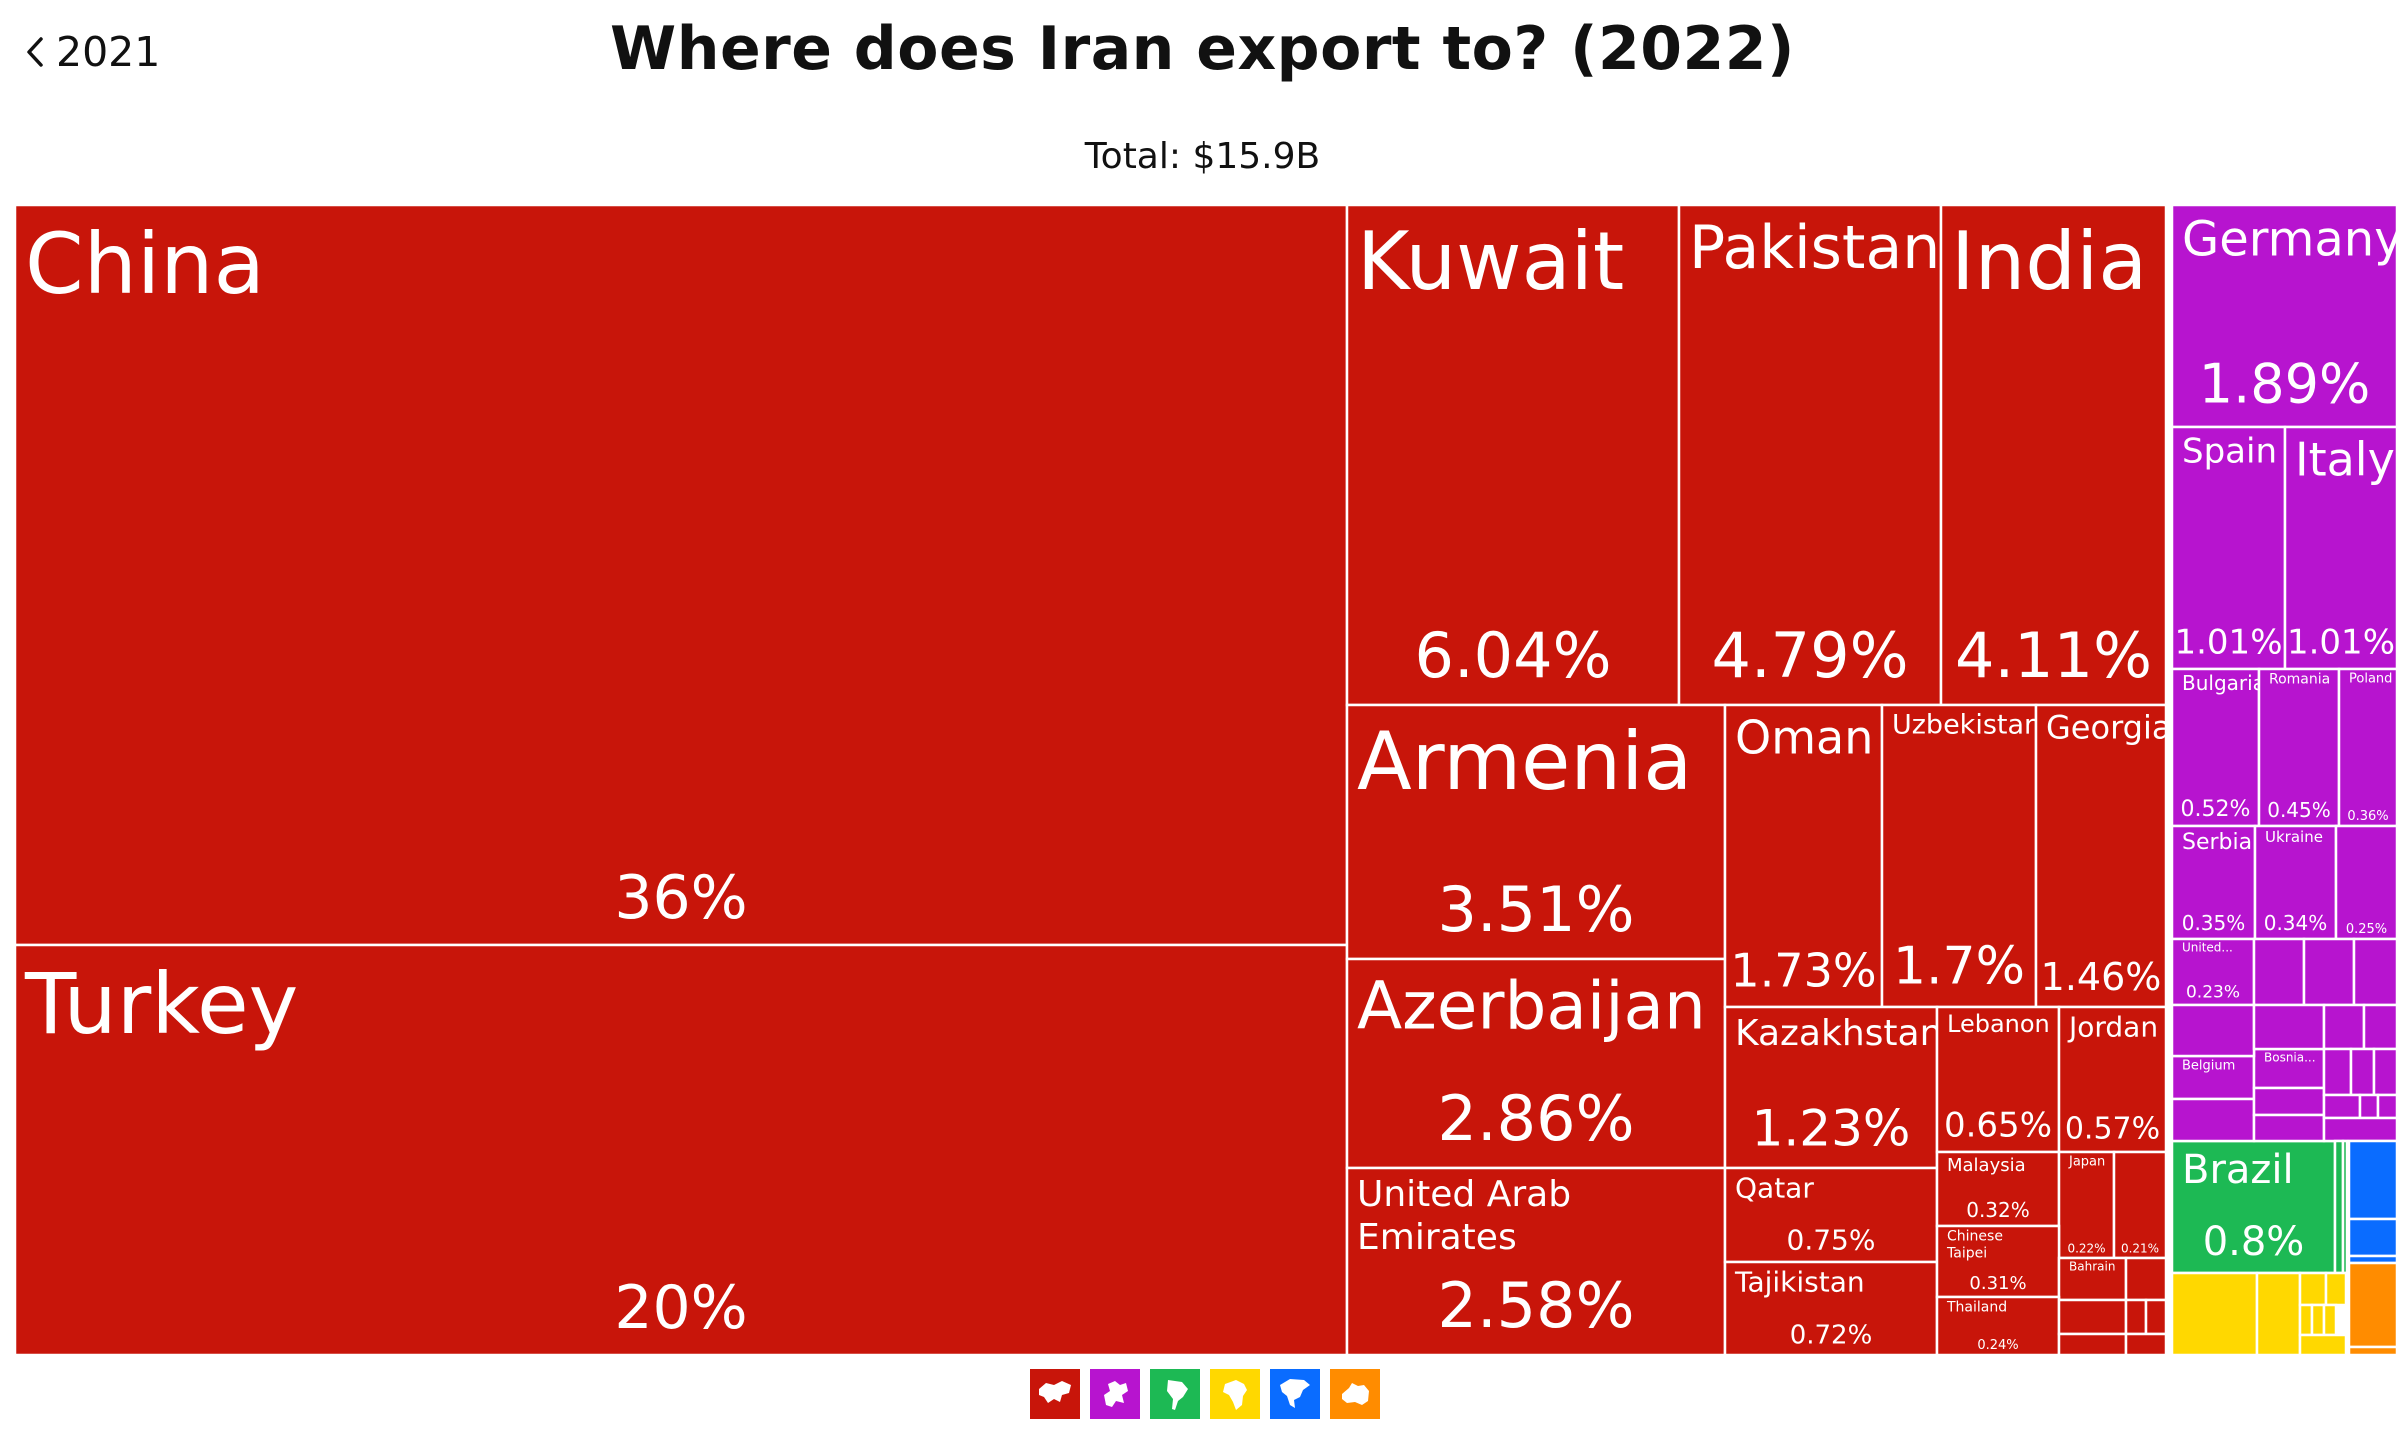  Describe the element at coordinates (2102, 856) in the screenshot. I see `tile-georgia: Georgia 1.46%` at that location.